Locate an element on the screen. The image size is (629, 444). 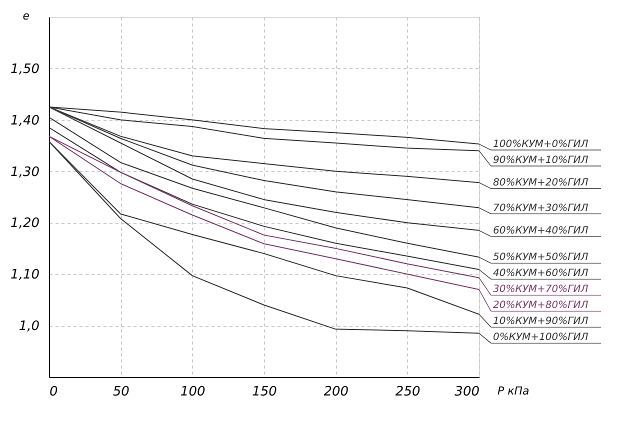
x-tick-label: 150 is located at coordinates (264, 392).